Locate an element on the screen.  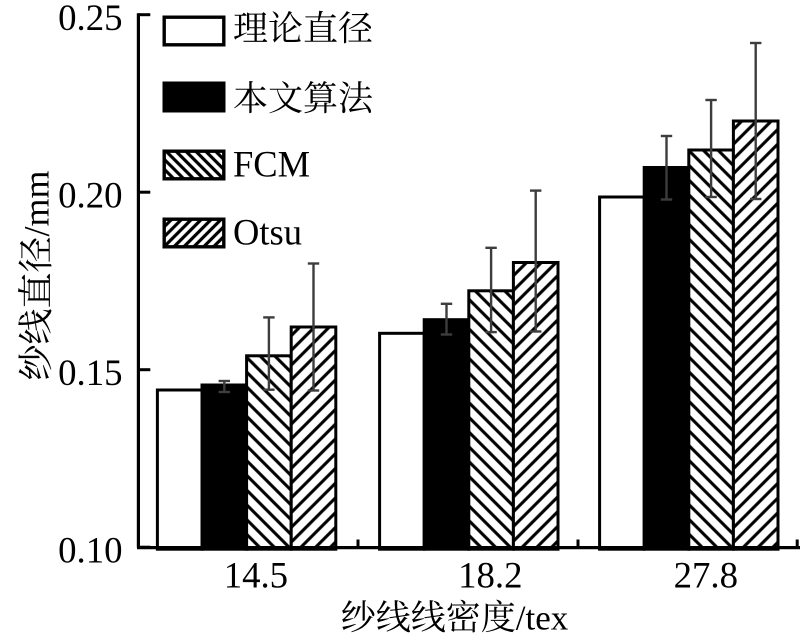
svg-text: /mm is located at coordinates (37, 203).